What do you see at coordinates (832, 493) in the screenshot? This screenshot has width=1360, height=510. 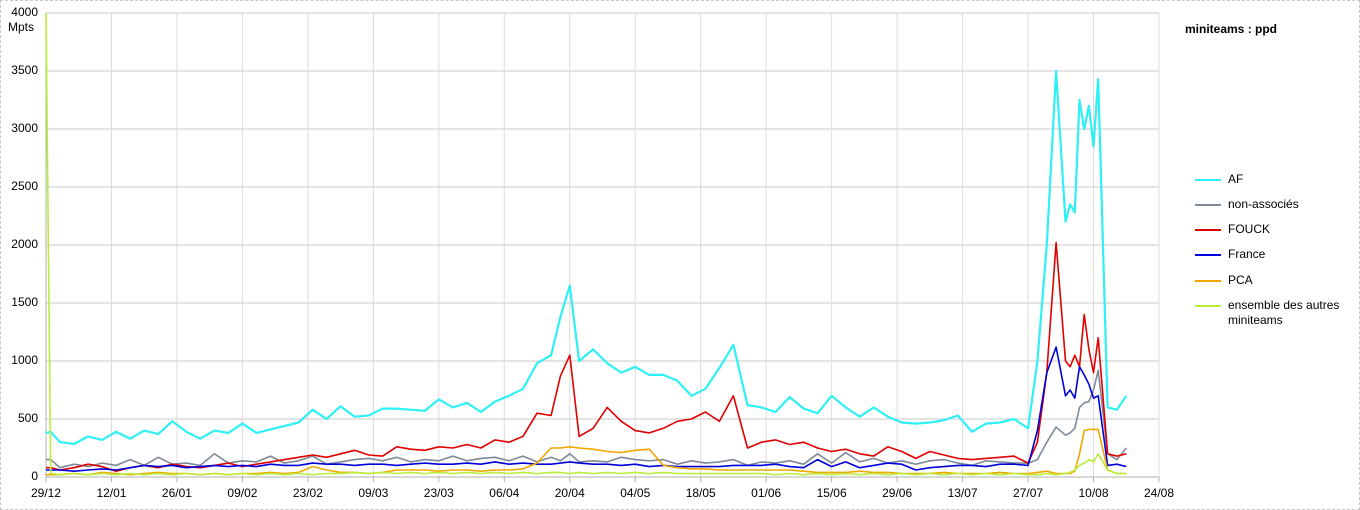 I see `x-tick-label: 15/06` at bounding box center [832, 493].